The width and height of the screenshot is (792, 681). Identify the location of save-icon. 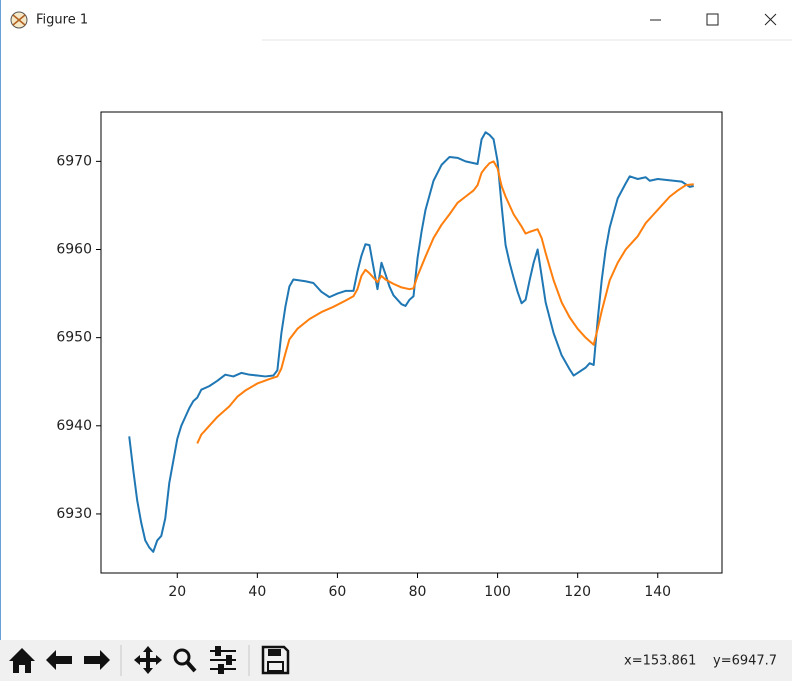
(275, 660).